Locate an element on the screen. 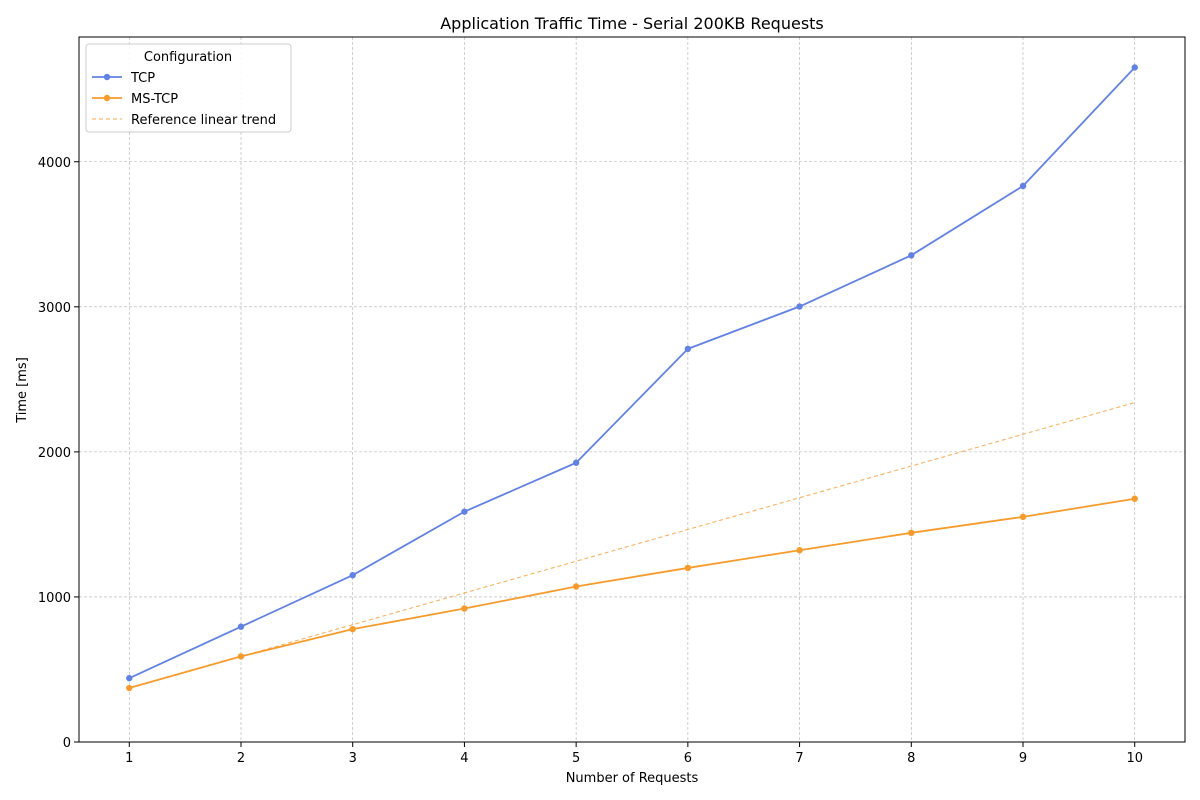 This screenshot has width=1200, height=800. x-tick-label: 8 is located at coordinates (911, 758).